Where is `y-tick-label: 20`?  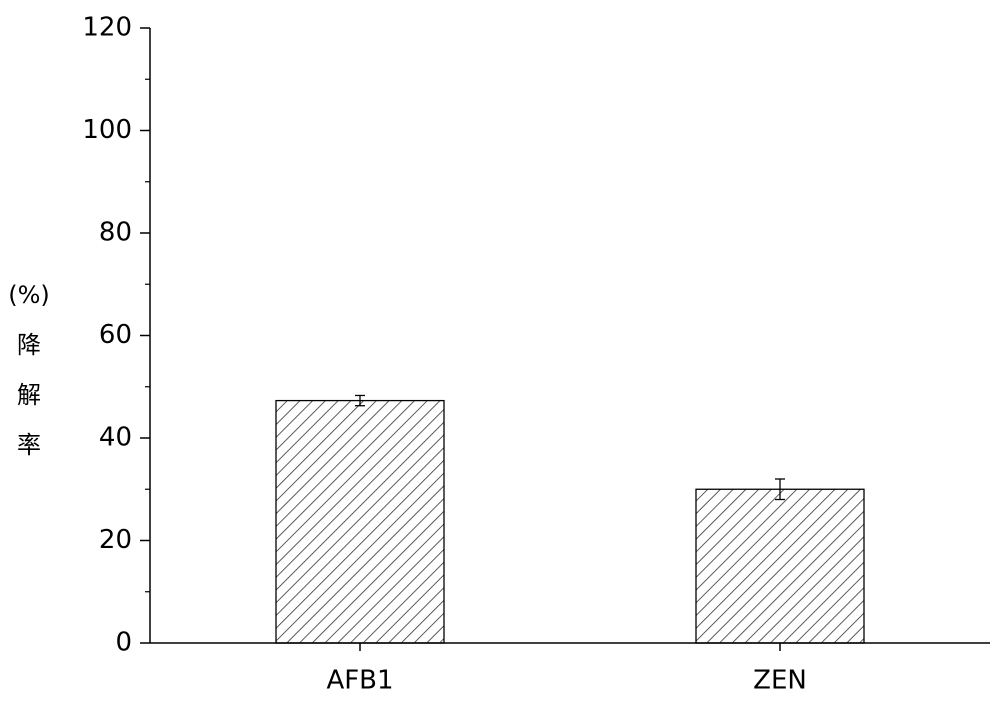
y-tick-label: 20 is located at coordinates (115, 540).